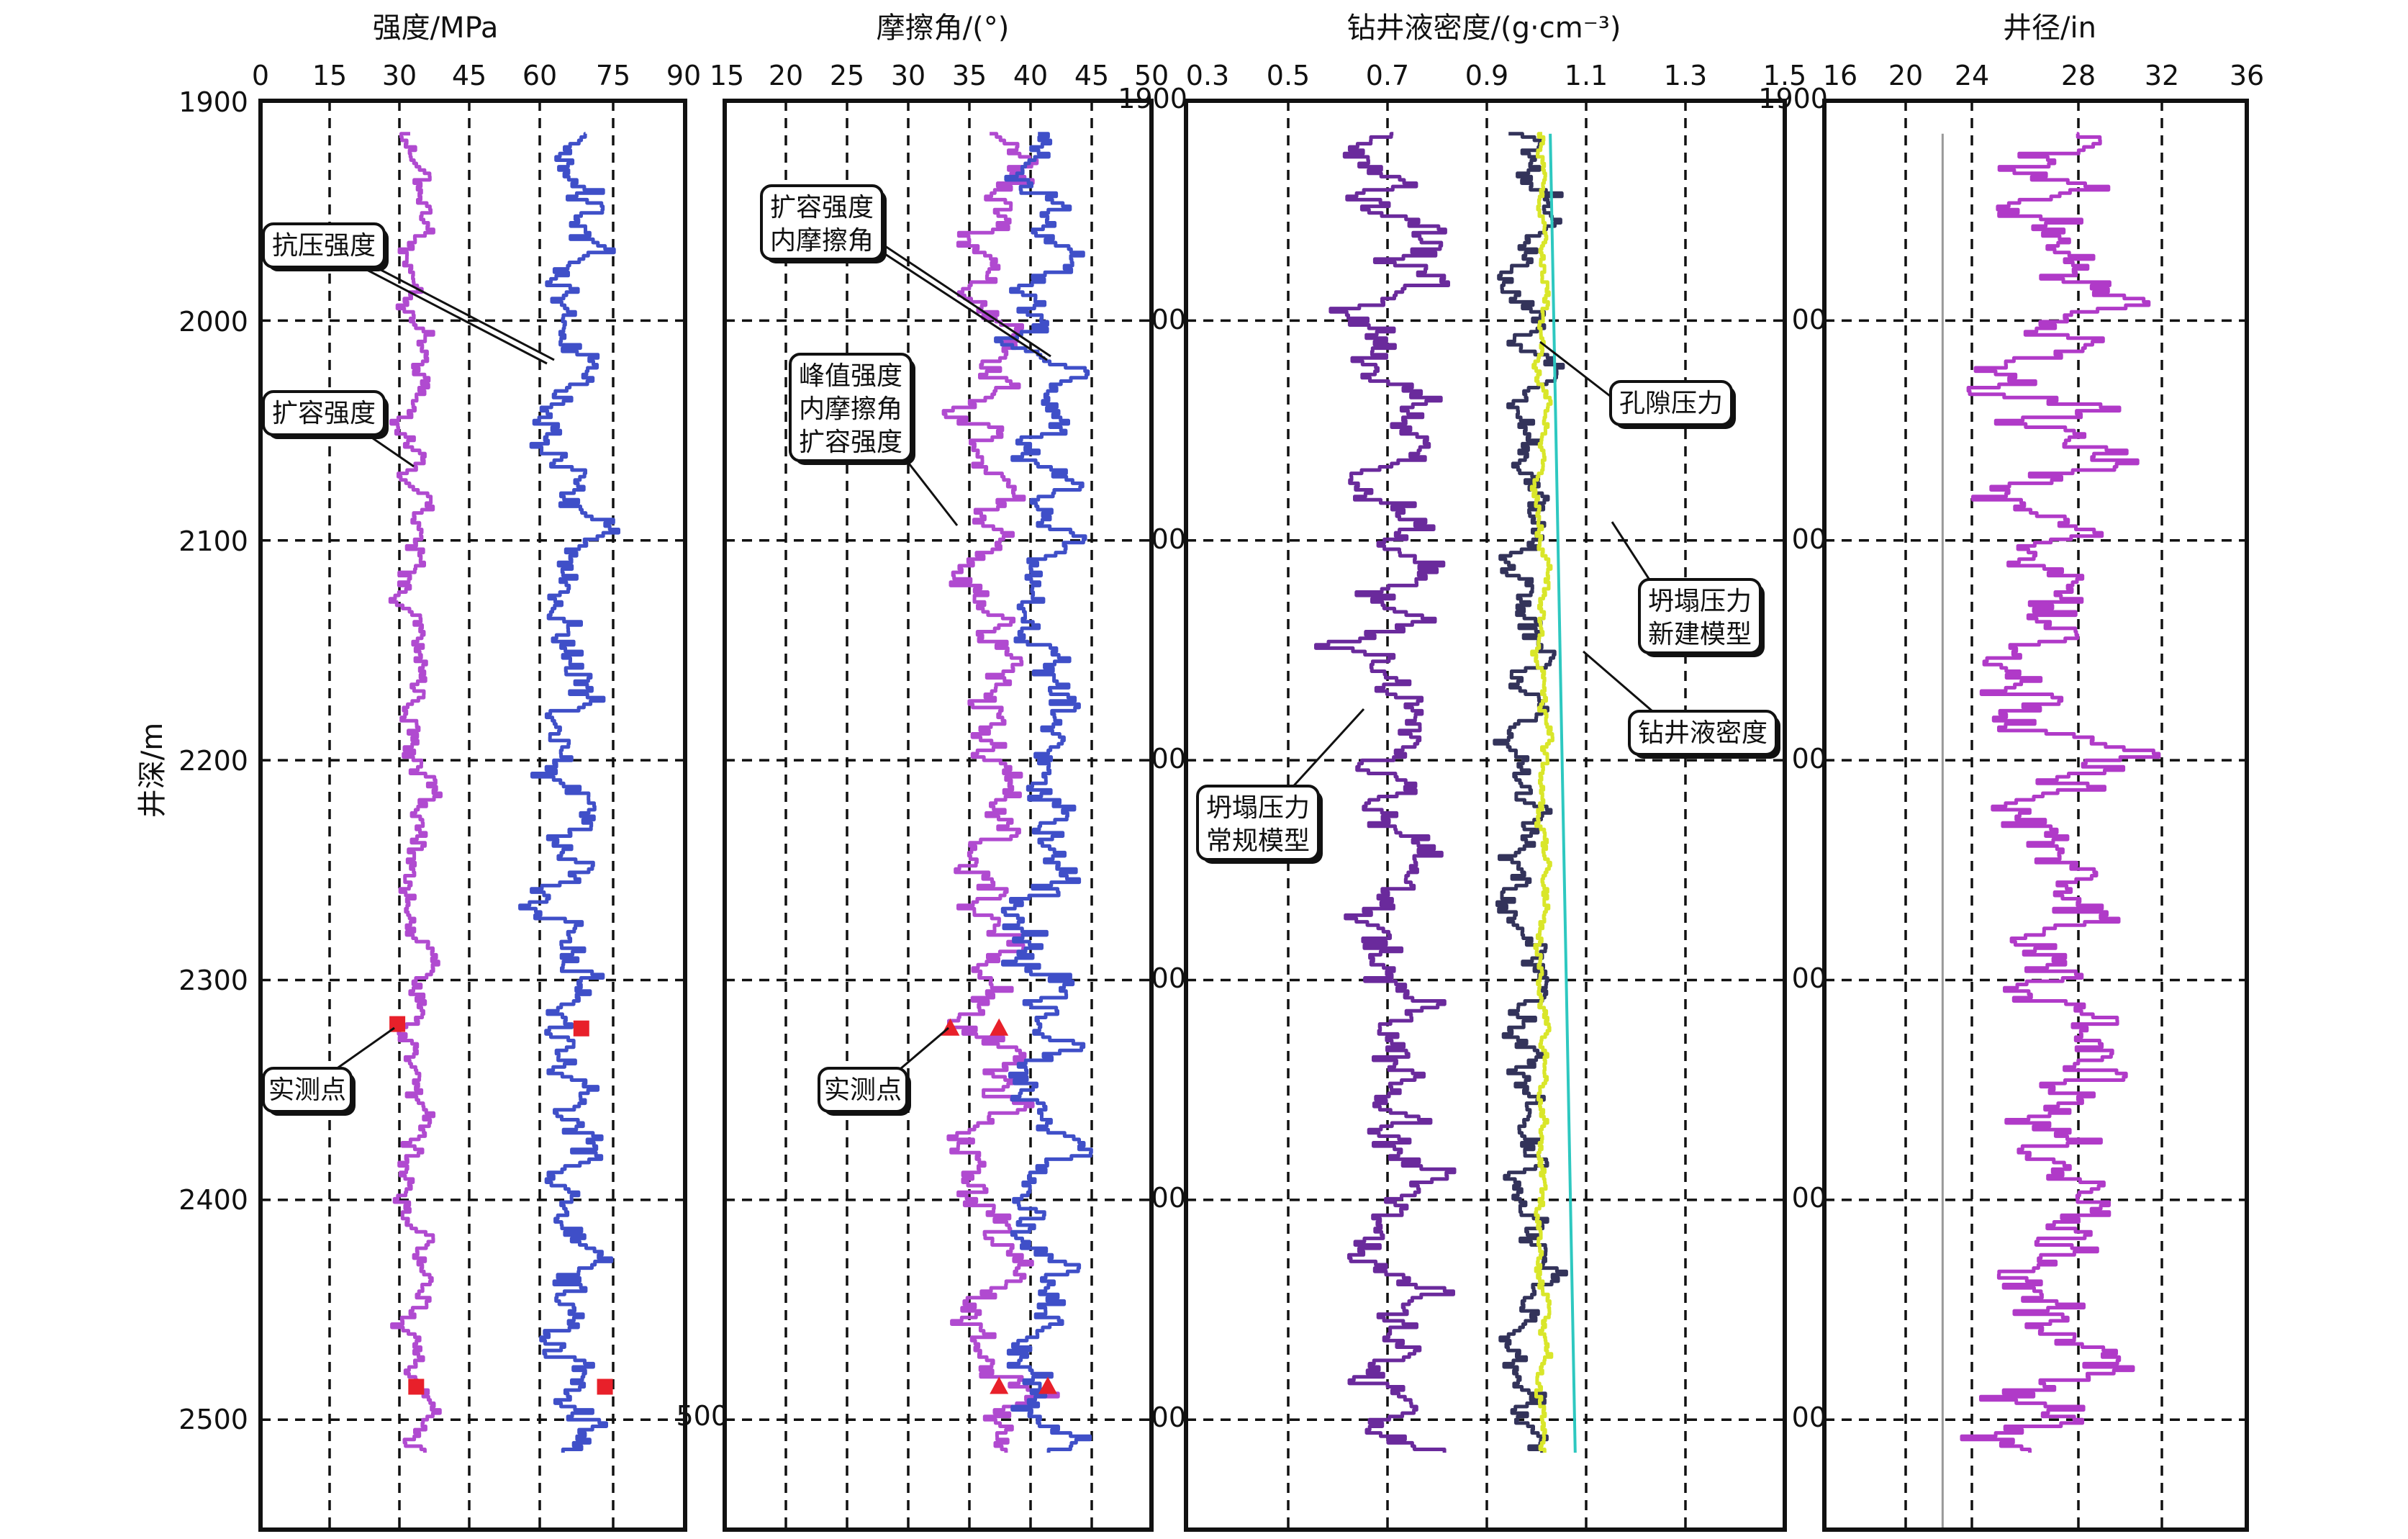 Image resolution: width=2408 pixels, height=1539 pixels. I want to click on y-tick-label: 1900, so click(213, 102).